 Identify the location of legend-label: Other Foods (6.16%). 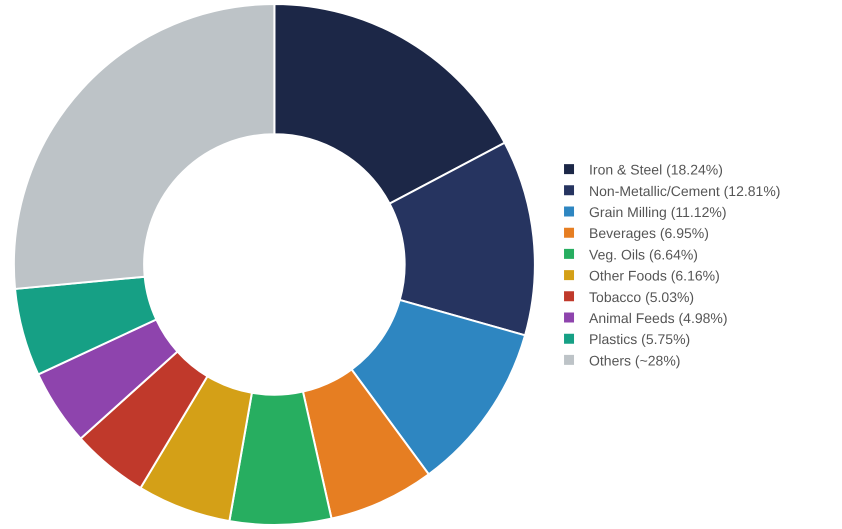
(654, 276).